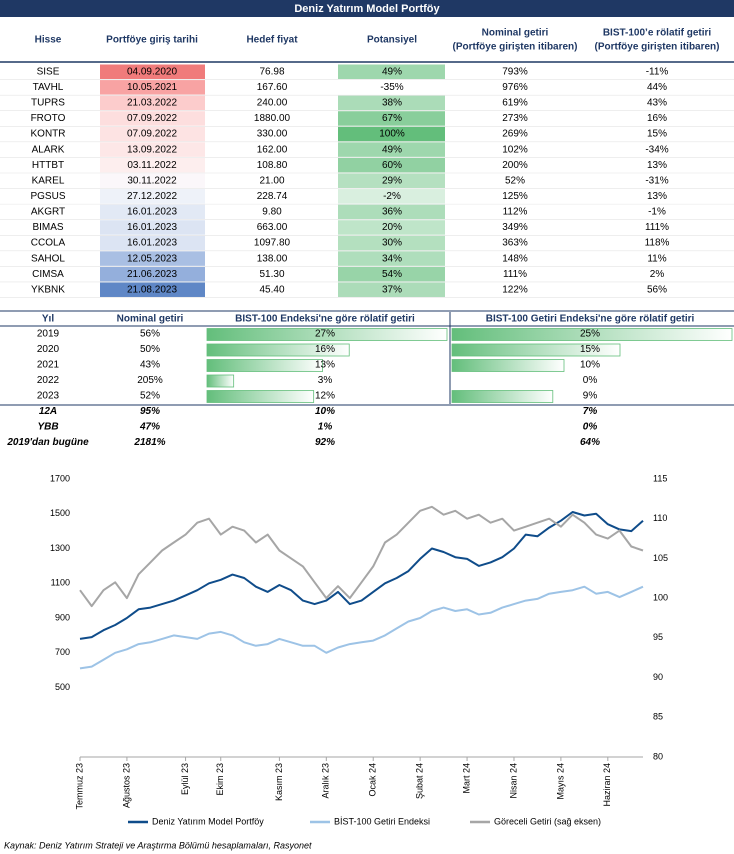 This screenshot has width=734, height=854. I want to click on column-header: Hisse, so click(48, 40).